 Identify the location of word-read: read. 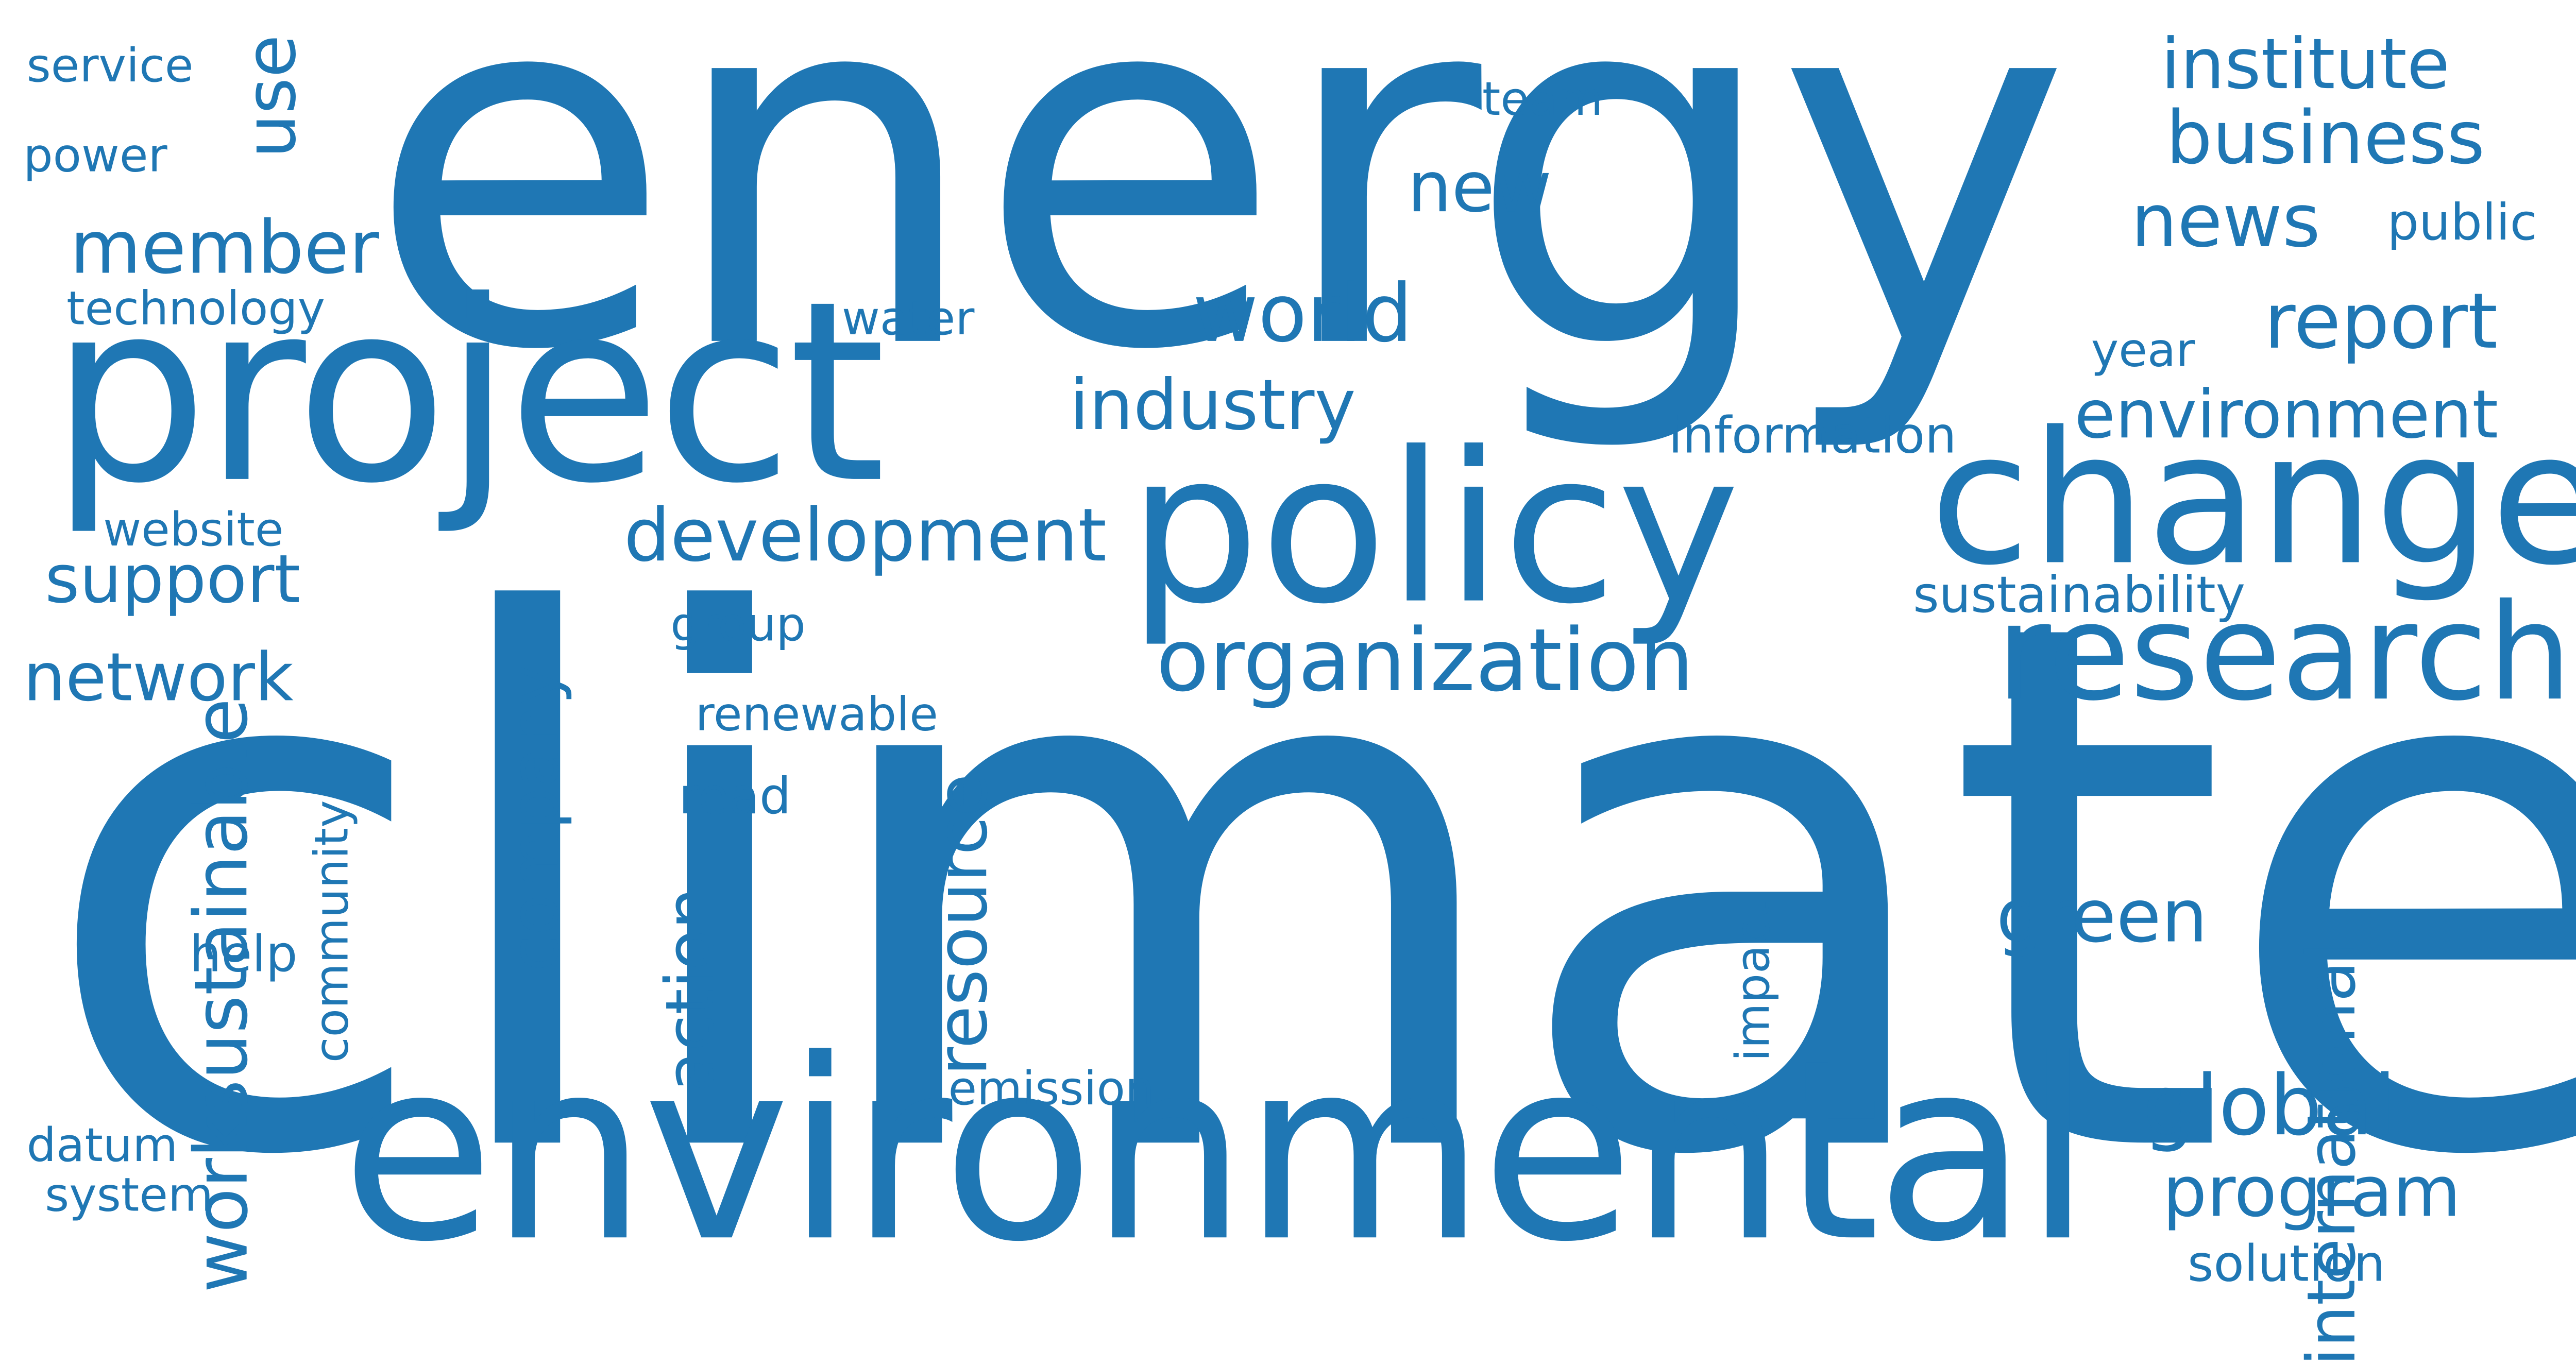
(735, 797).